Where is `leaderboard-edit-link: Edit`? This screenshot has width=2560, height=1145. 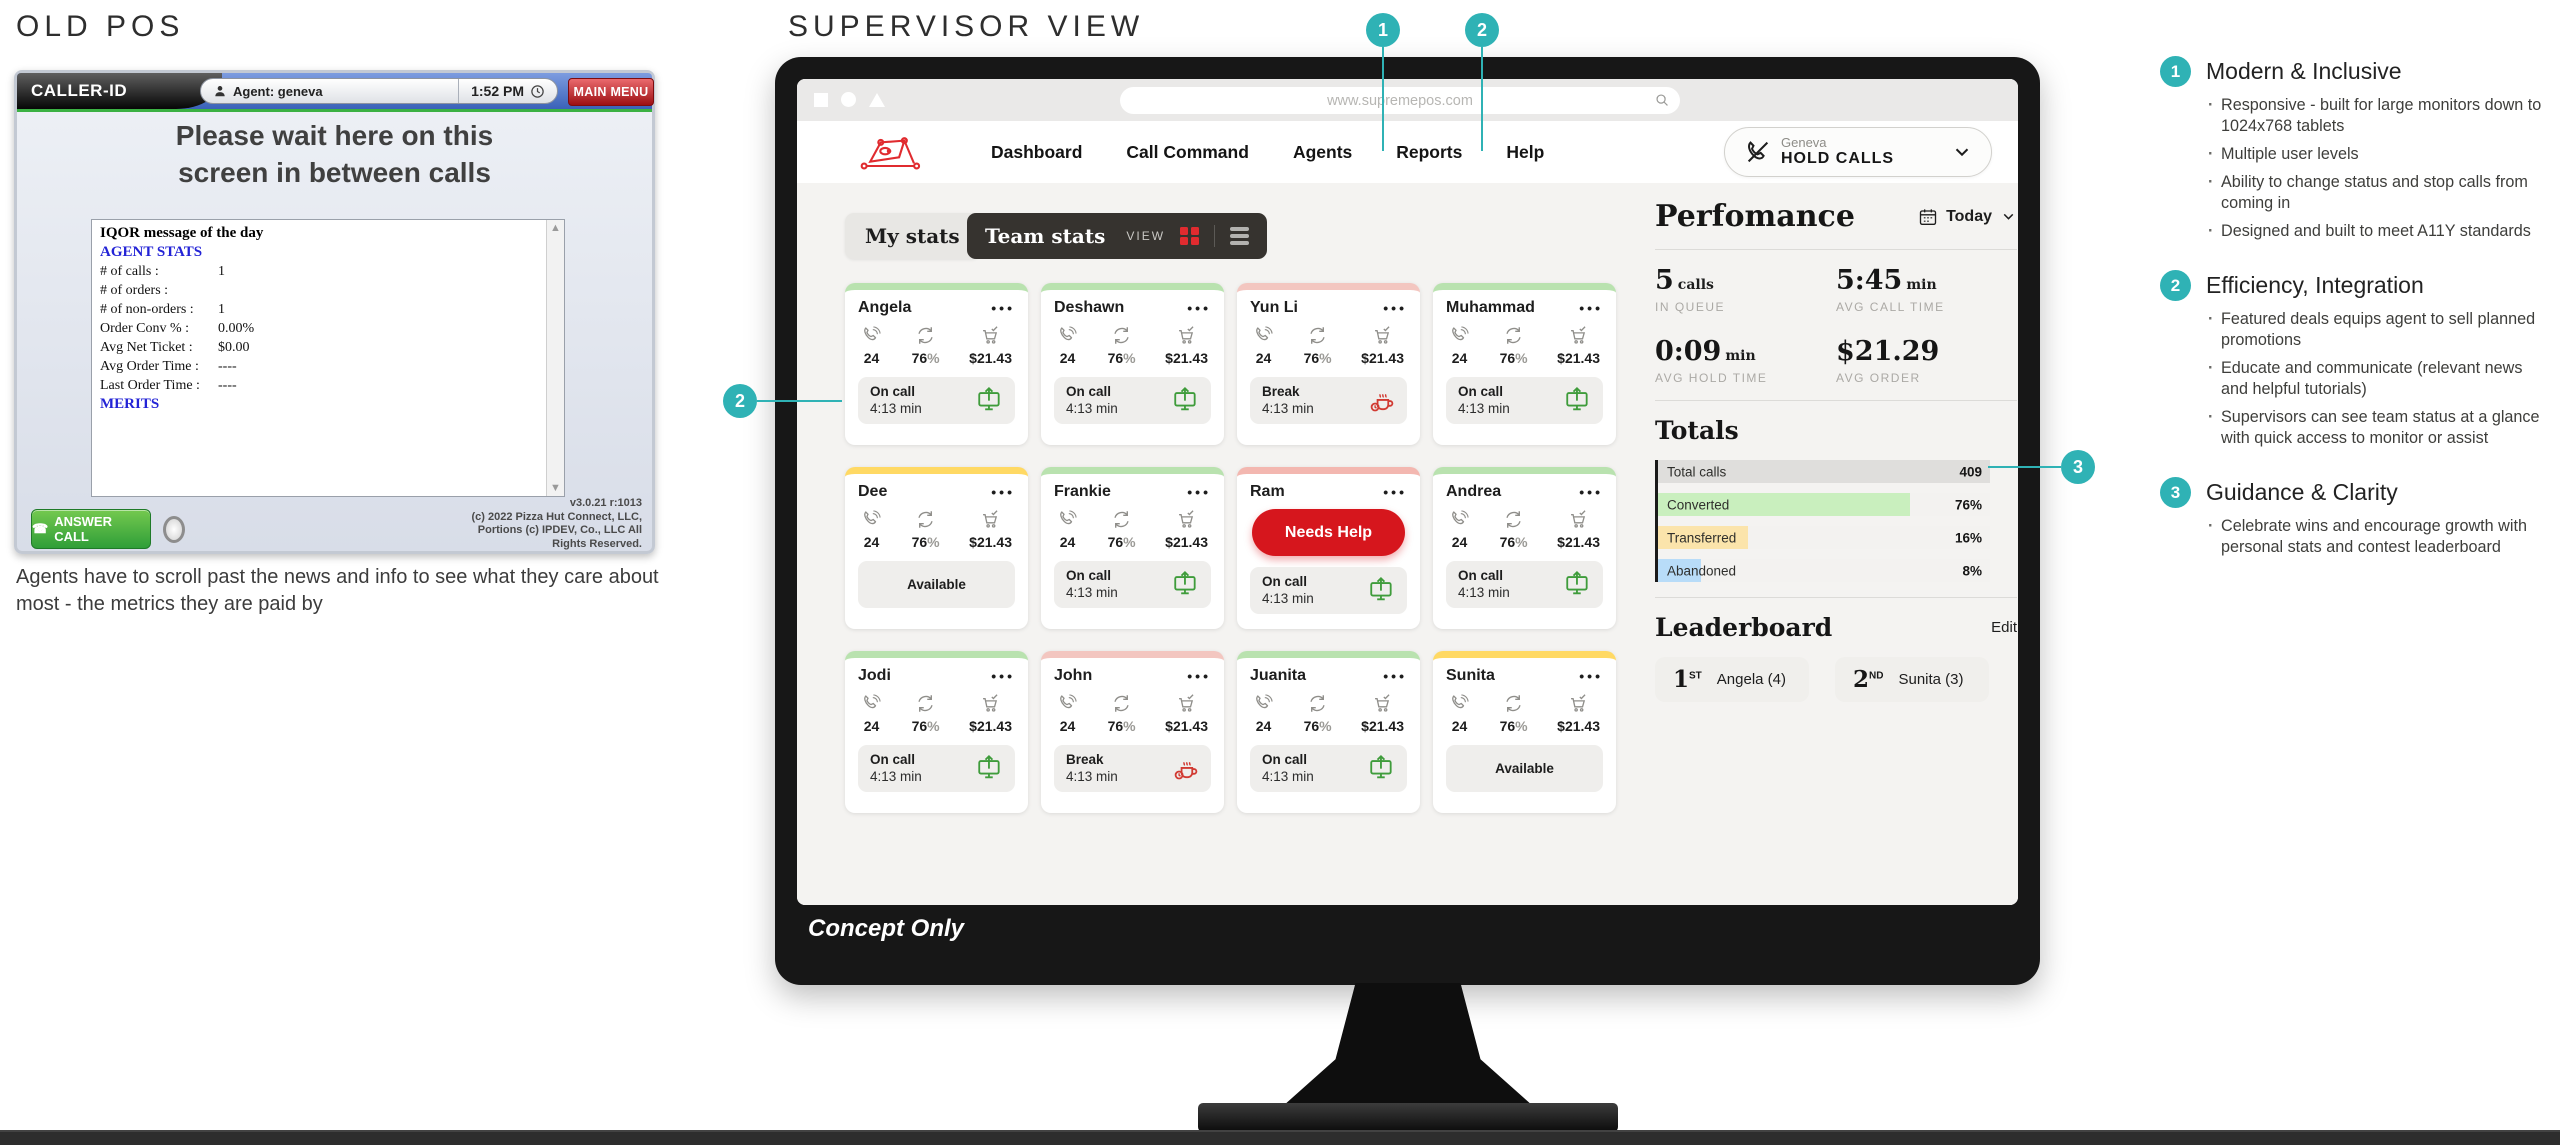 leaderboard-edit-link: Edit is located at coordinates (2004, 627).